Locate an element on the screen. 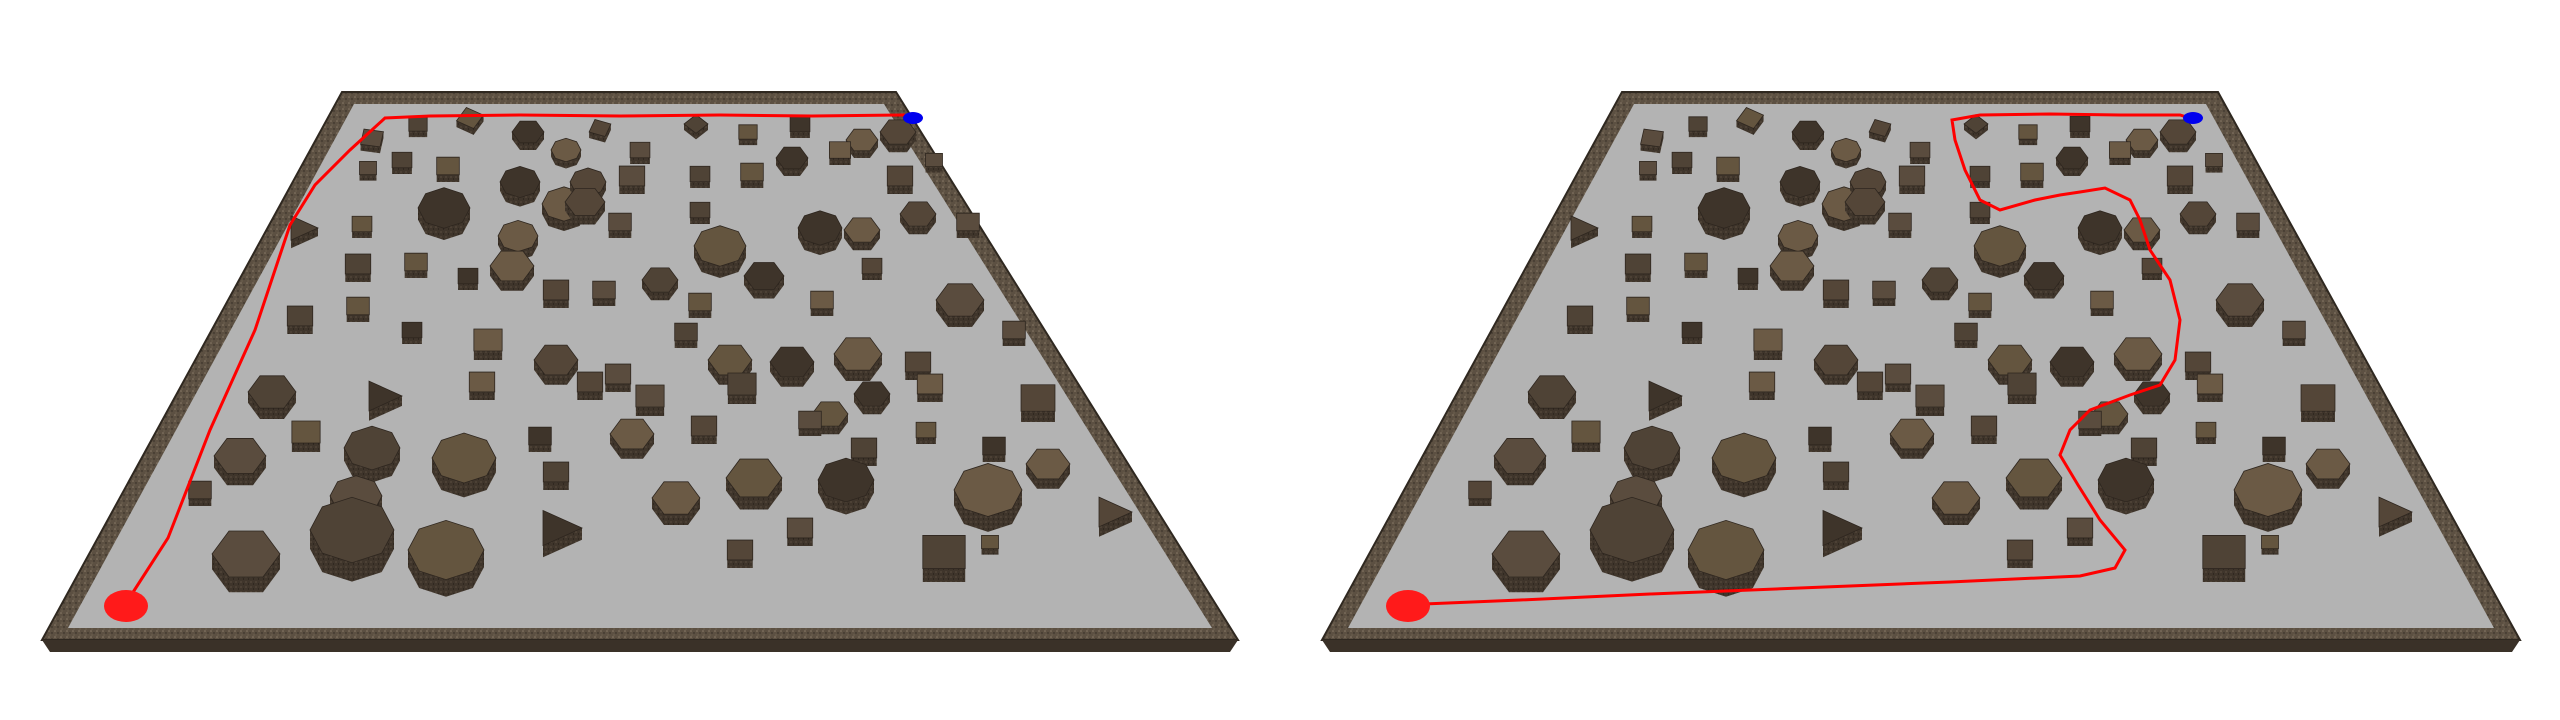 This screenshot has width=2560, height=720. start-marker is located at coordinates (1408, 606).